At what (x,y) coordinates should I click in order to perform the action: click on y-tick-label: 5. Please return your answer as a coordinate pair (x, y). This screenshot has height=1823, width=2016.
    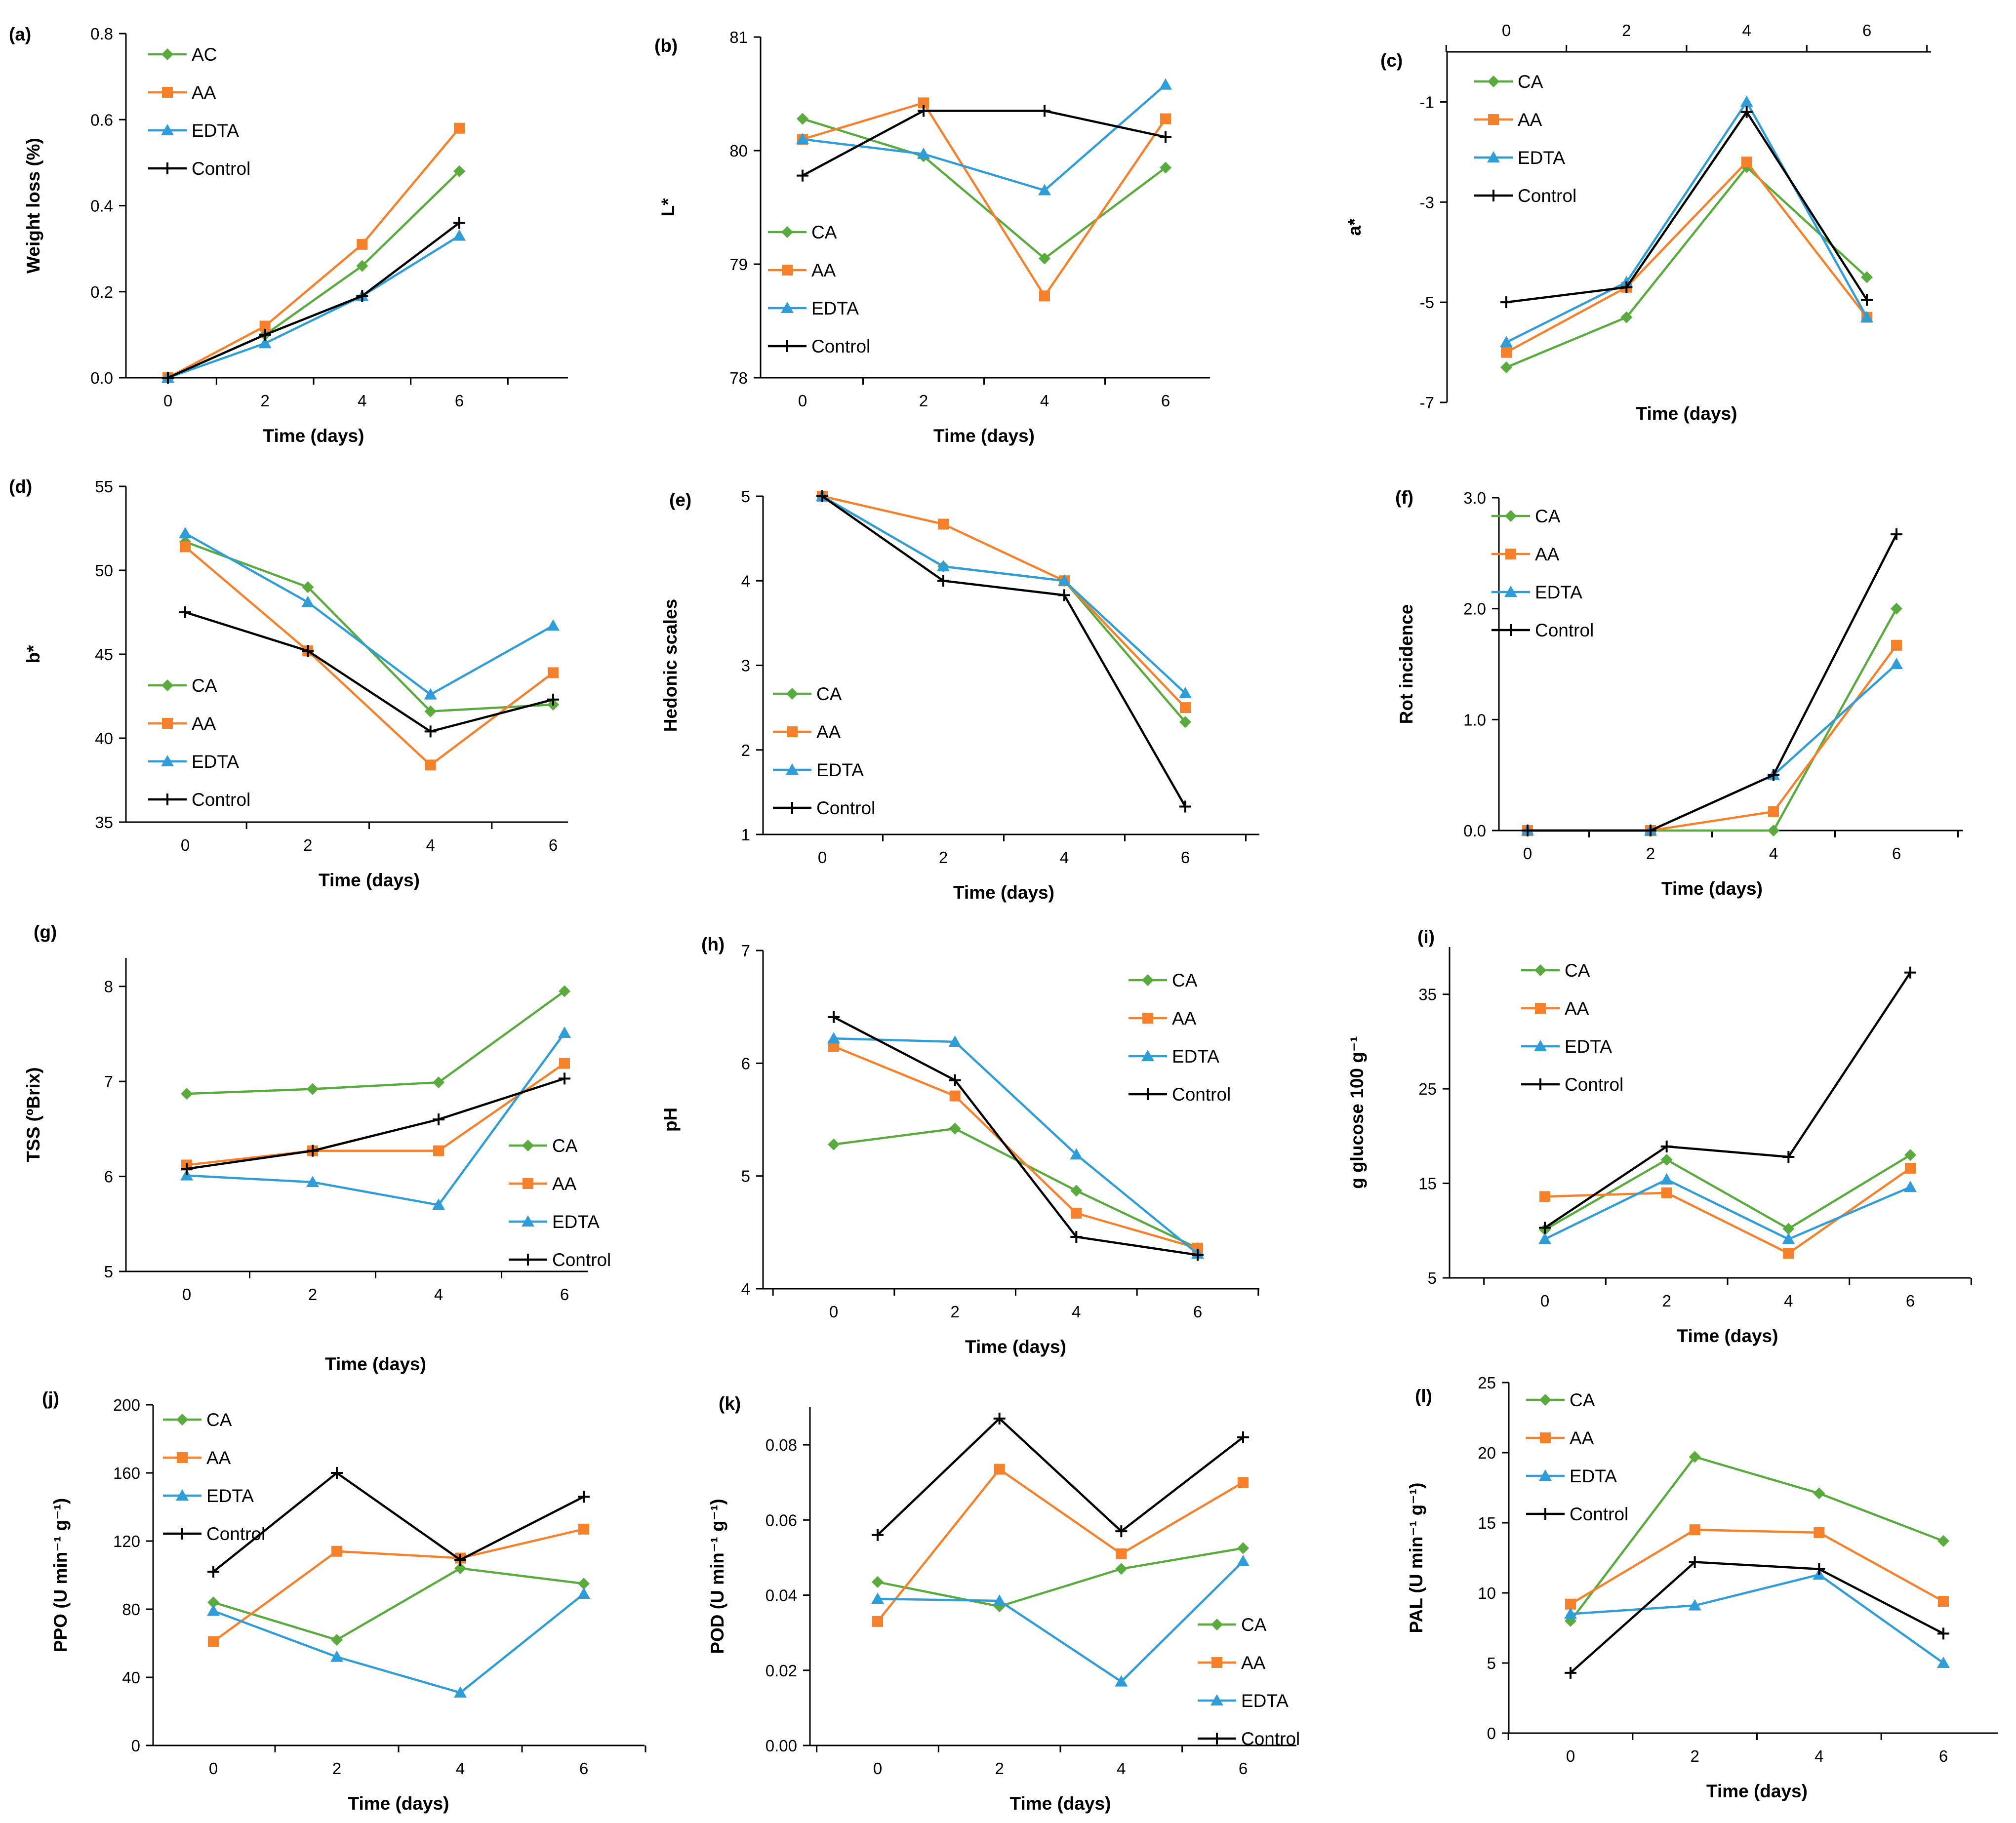
    Looking at the image, I should click on (745, 496).